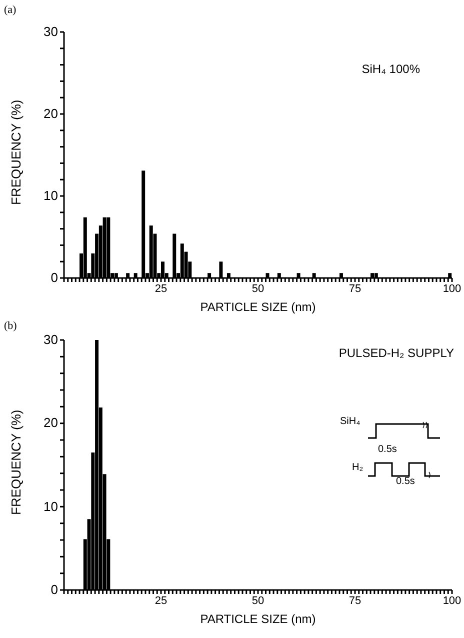 This screenshot has width=464, height=638. I want to click on chart-title: (a), so click(10, 10).